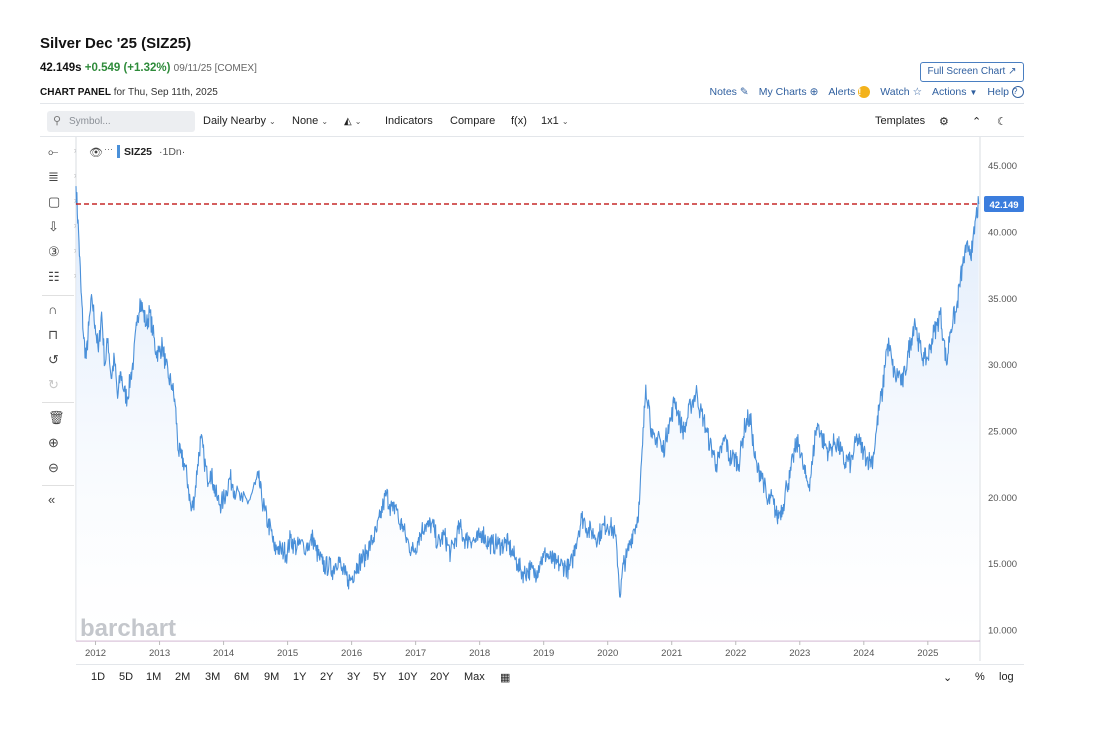 The image size is (1100, 746). Describe the element at coordinates (782, 92) in the screenshot. I see `my-charts-label: My Charts` at that location.